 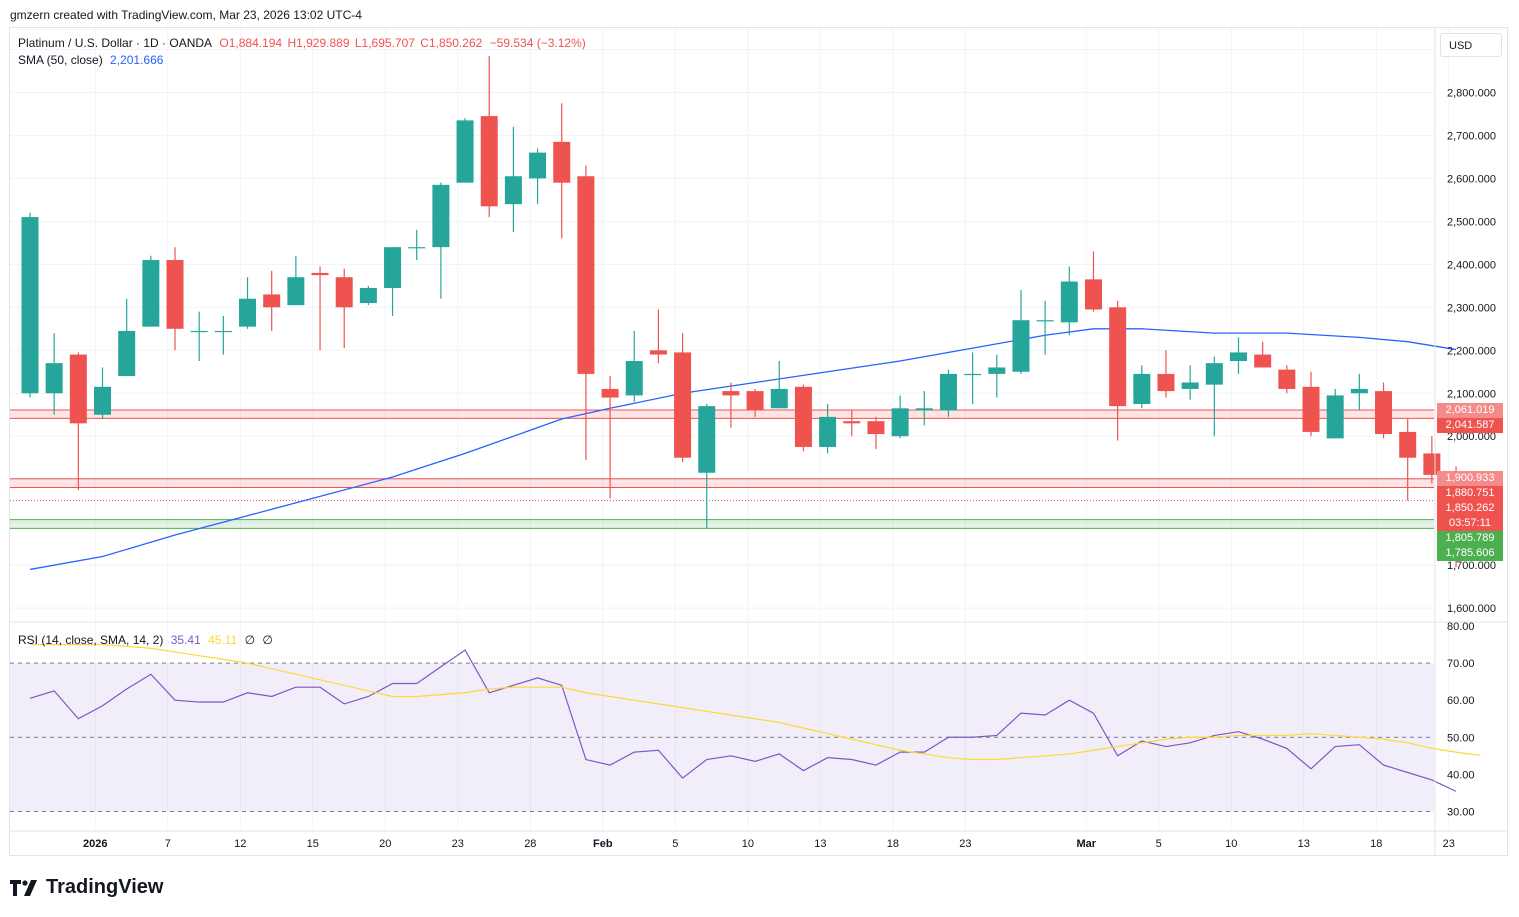 I want to click on price-tag: 2,061.019, so click(x=1470, y=410).